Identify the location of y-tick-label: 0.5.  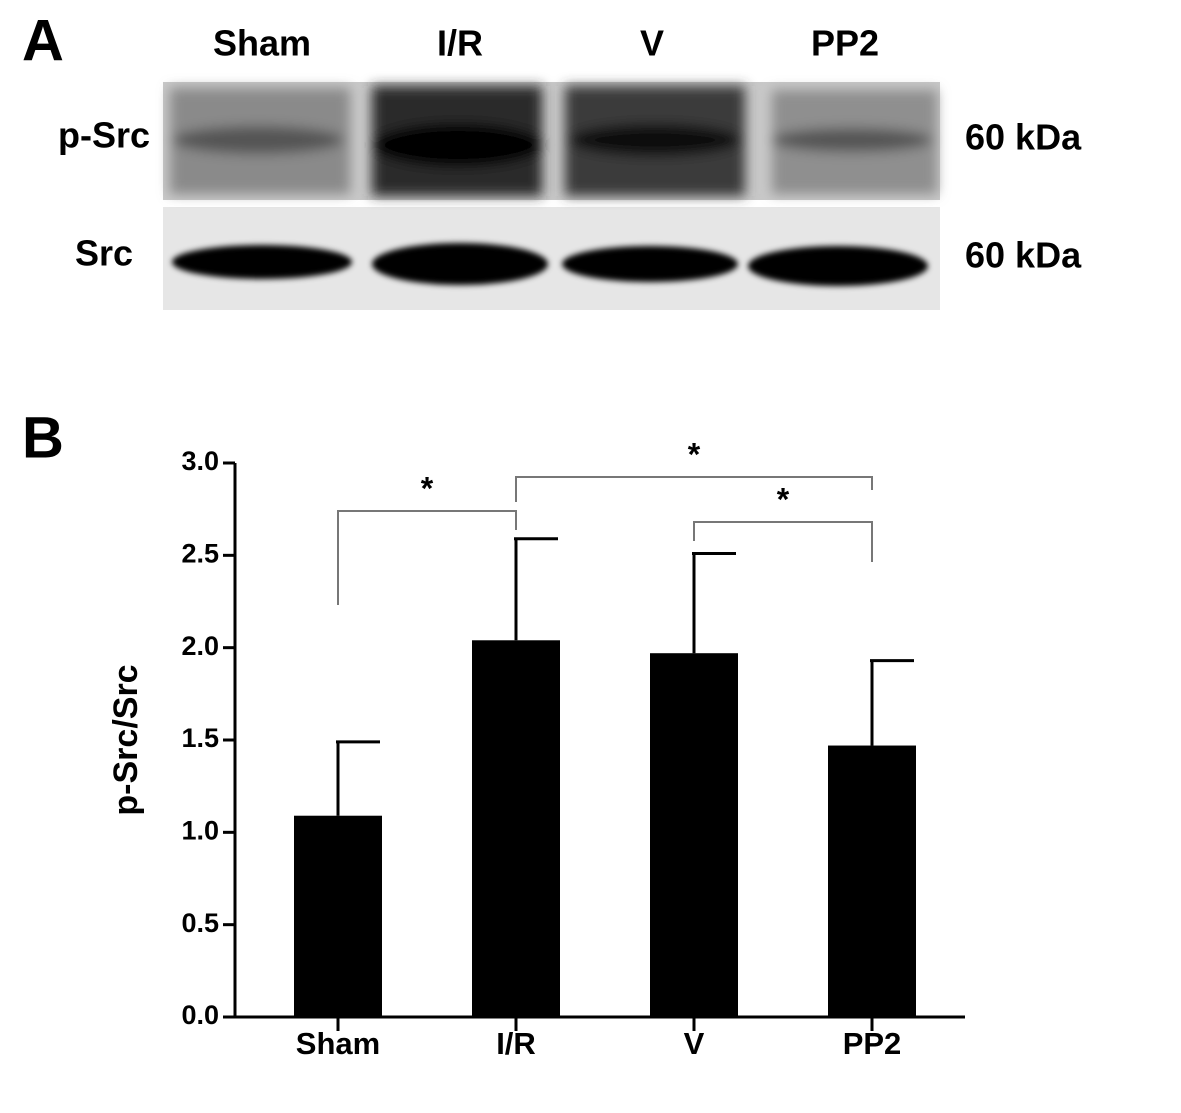
(200, 923).